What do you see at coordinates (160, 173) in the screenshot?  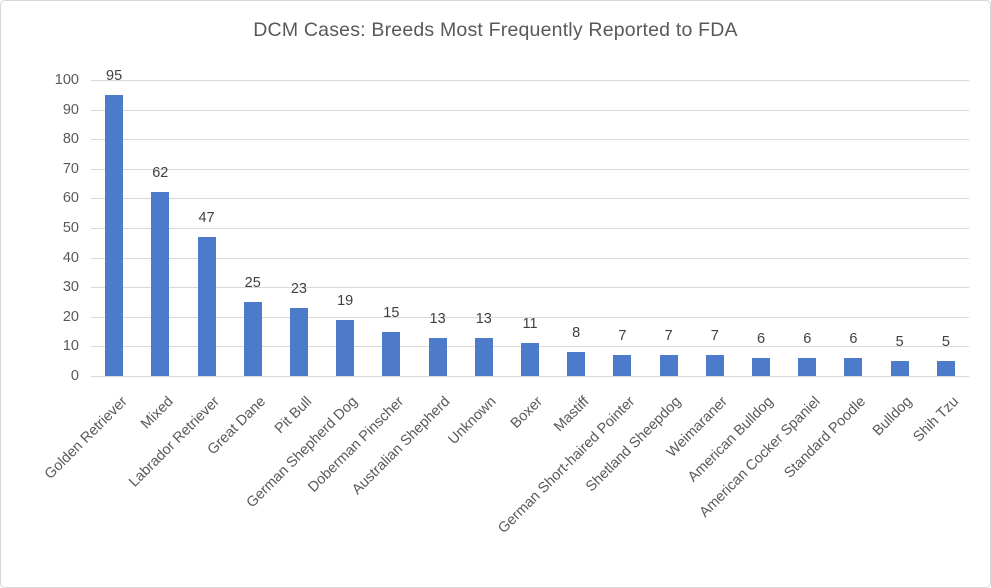 I see `data-label: 62` at bounding box center [160, 173].